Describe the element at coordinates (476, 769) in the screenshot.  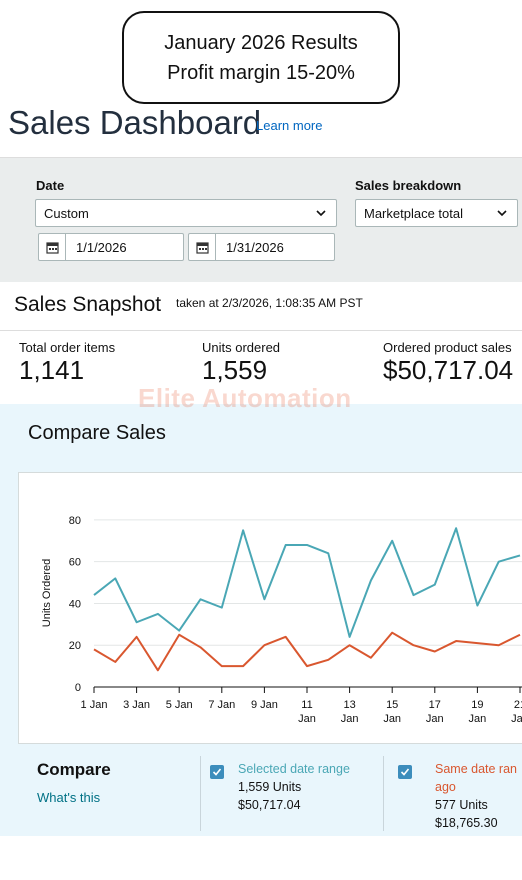
I see `prior-range-label-line1: Same date ran` at that location.